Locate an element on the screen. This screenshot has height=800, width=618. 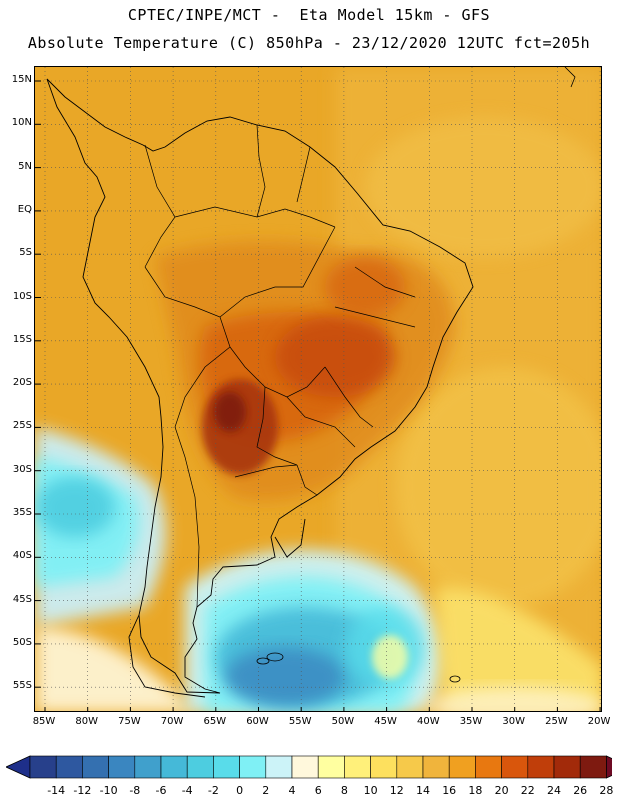
lon-tick-label: 80W is located at coordinates (86, 721).